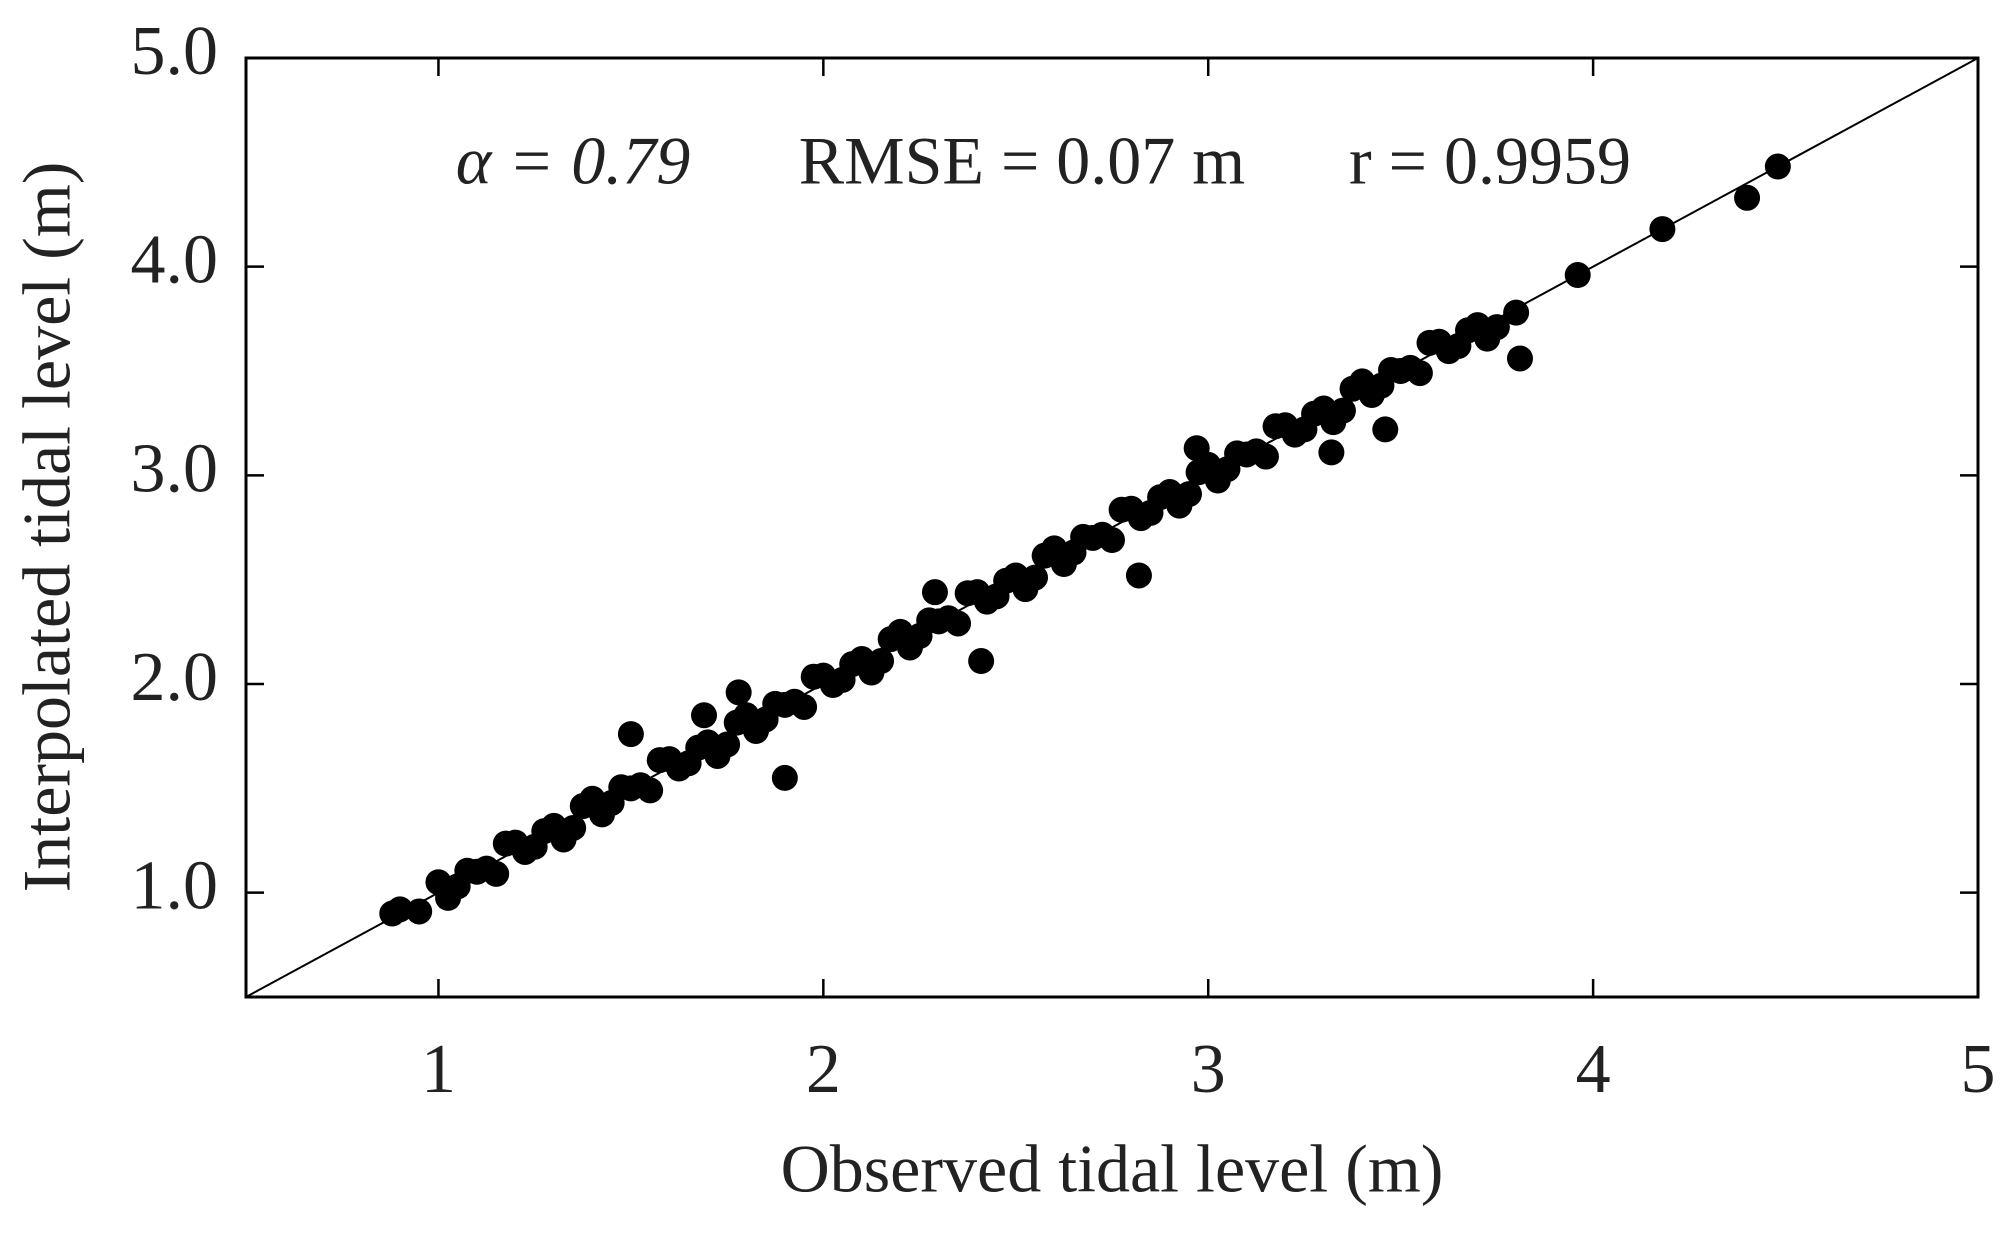 The width and height of the screenshot is (2011, 1243). I want to click on x-tick-label: 1, so click(438, 1069).